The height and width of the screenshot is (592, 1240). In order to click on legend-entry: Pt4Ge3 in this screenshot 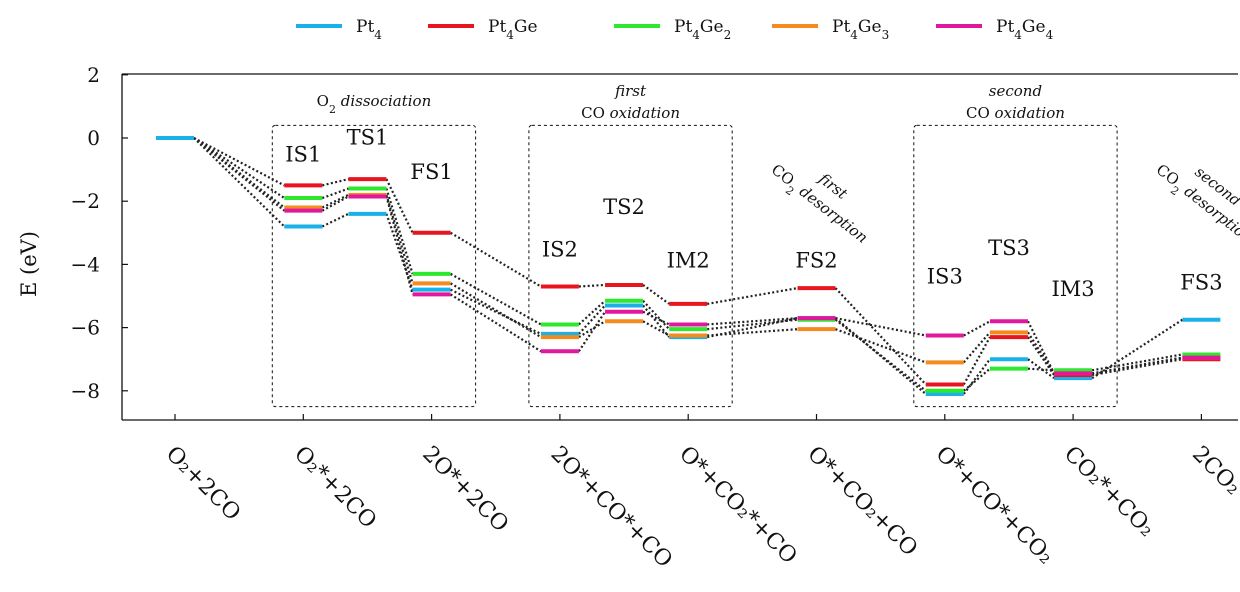, I will do `click(860, 29)`.